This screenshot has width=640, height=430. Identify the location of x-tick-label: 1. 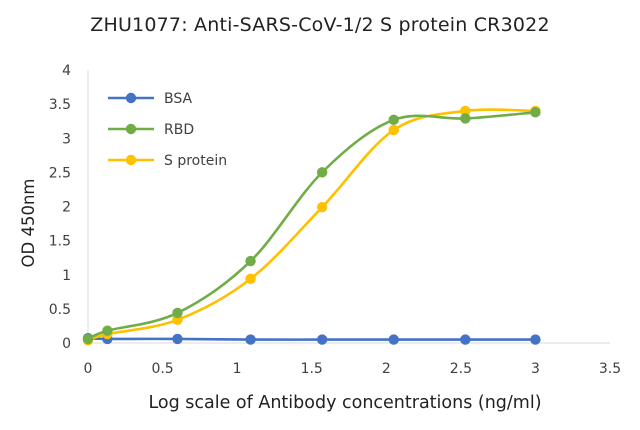
(237, 369).